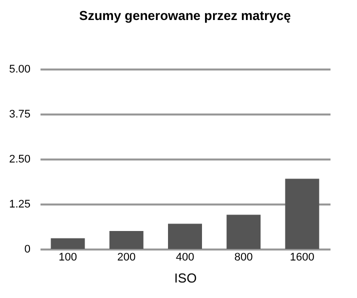  Describe the element at coordinates (19, 114) in the screenshot. I see `y-tick-label: 3.75` at that location.